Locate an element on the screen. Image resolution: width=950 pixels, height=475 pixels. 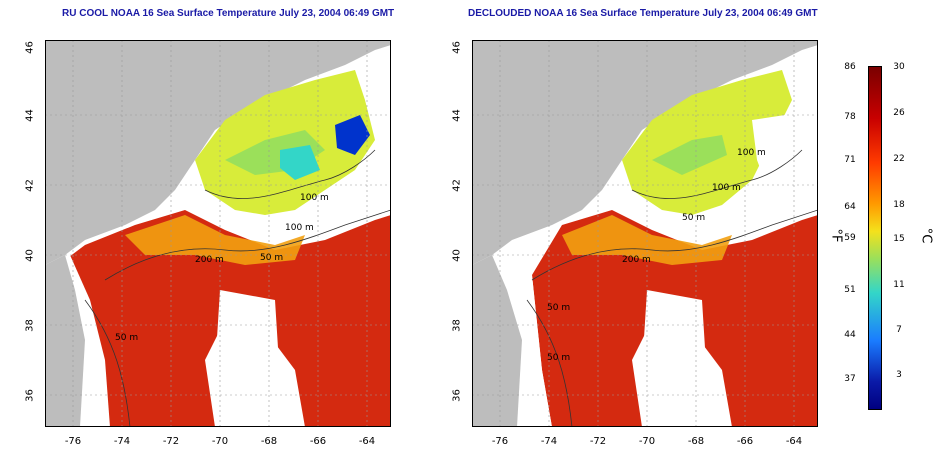
left-lon-tick--70: -70 is located at coordinates (220, 441).